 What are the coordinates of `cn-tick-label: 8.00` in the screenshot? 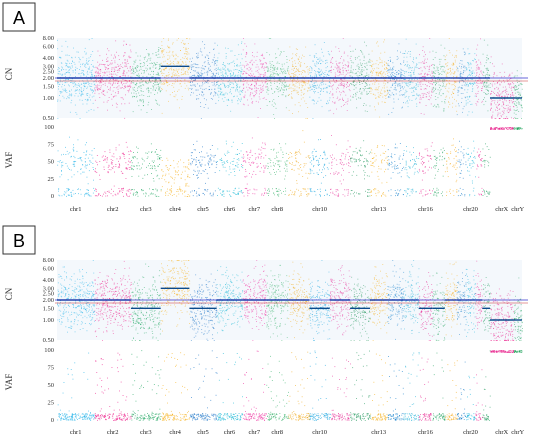 It's located at (48, 38).